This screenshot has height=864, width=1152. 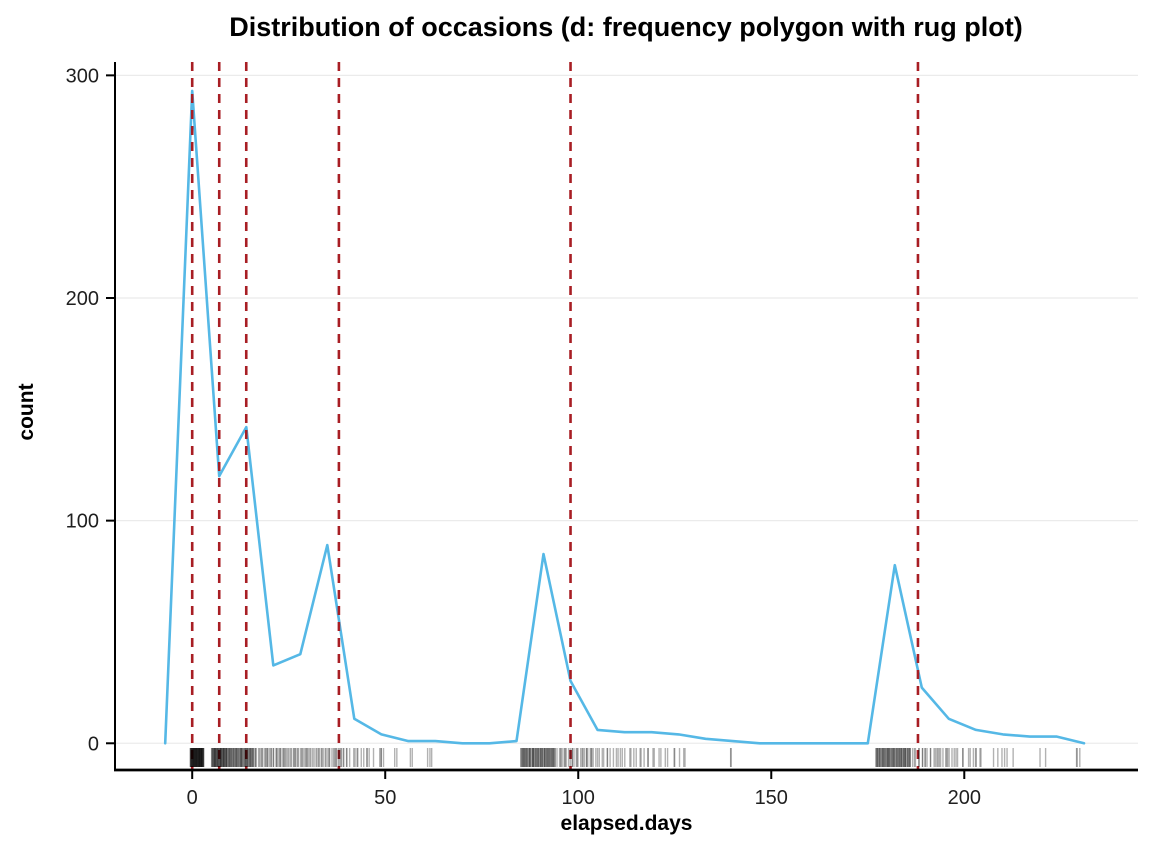 What do you see at coordinates (626, 823) in the screenshot?
I see `x-axis-title: elapsed.days` at bounding box center [626, 823].